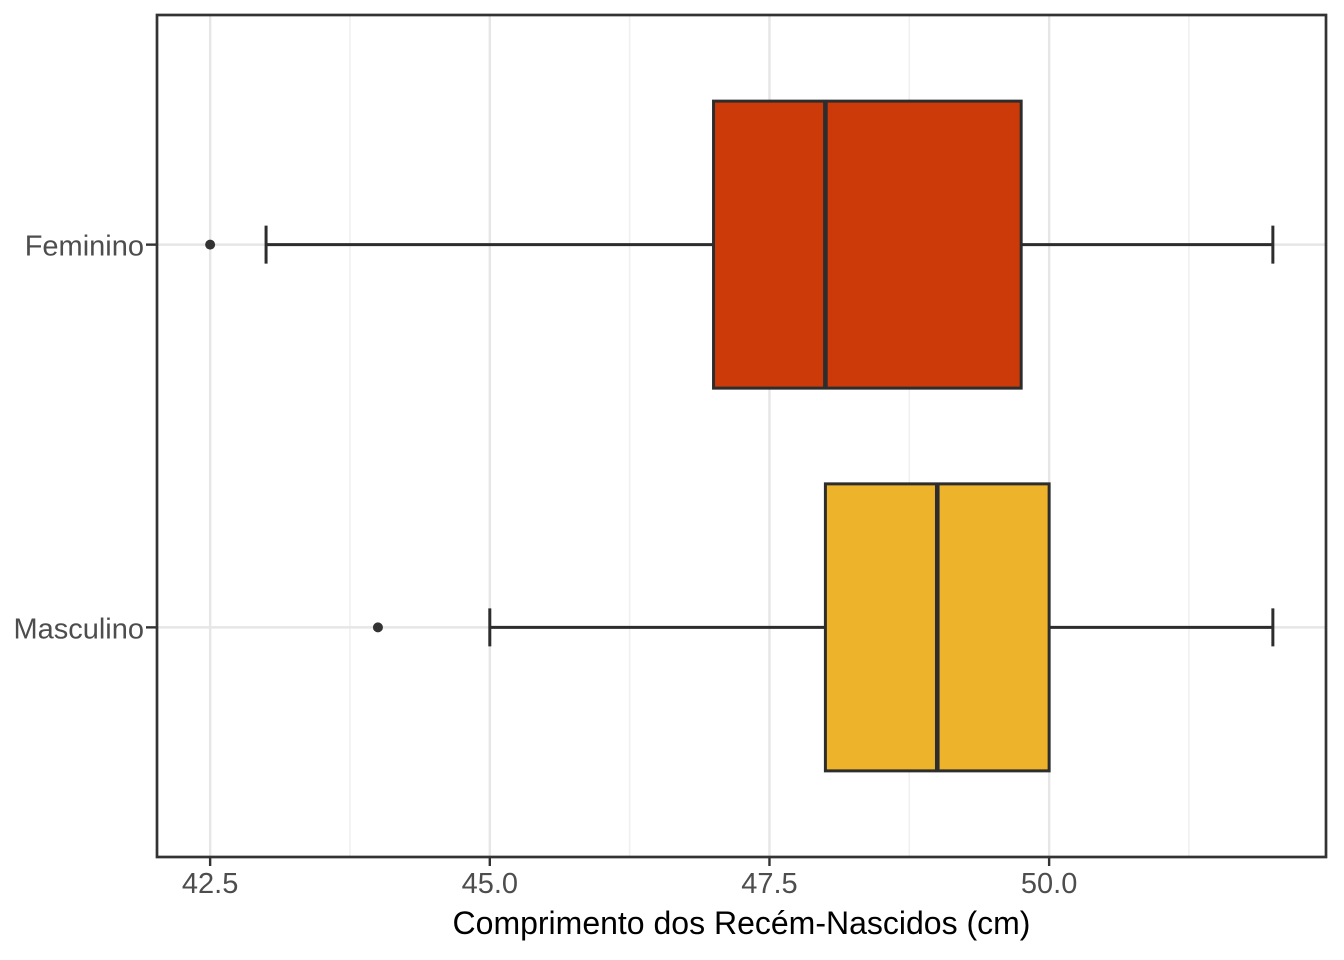 This screenshot has height=960, width=1344. Describe the element at coordinates (867, 244) in the screenshot. I see `boxplot-feminino-box` at that location.